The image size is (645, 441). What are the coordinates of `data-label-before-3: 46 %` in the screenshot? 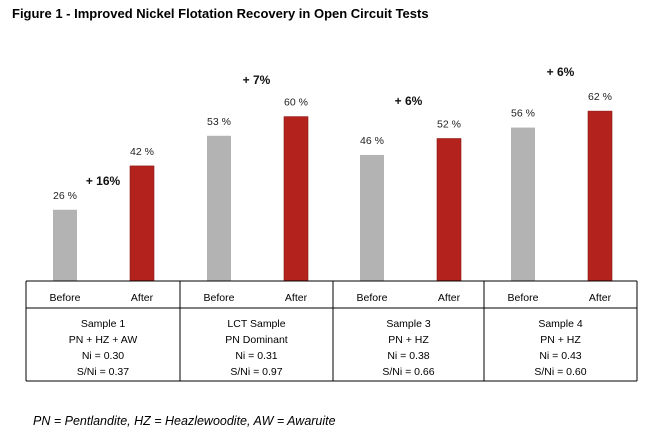 It's located at (372, 141).